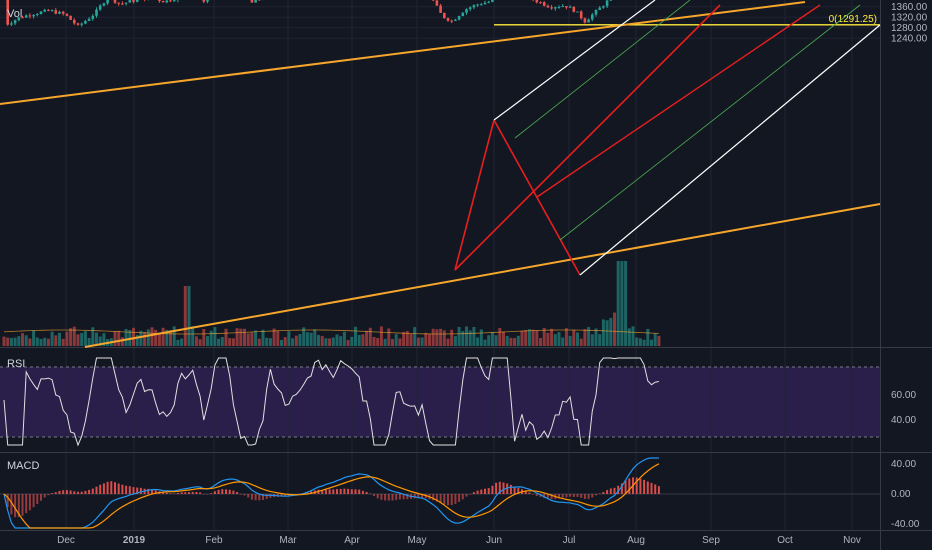 This screenshot has height=550, width=932. I want to click on pitchfork-median-line, so click(678, 101).